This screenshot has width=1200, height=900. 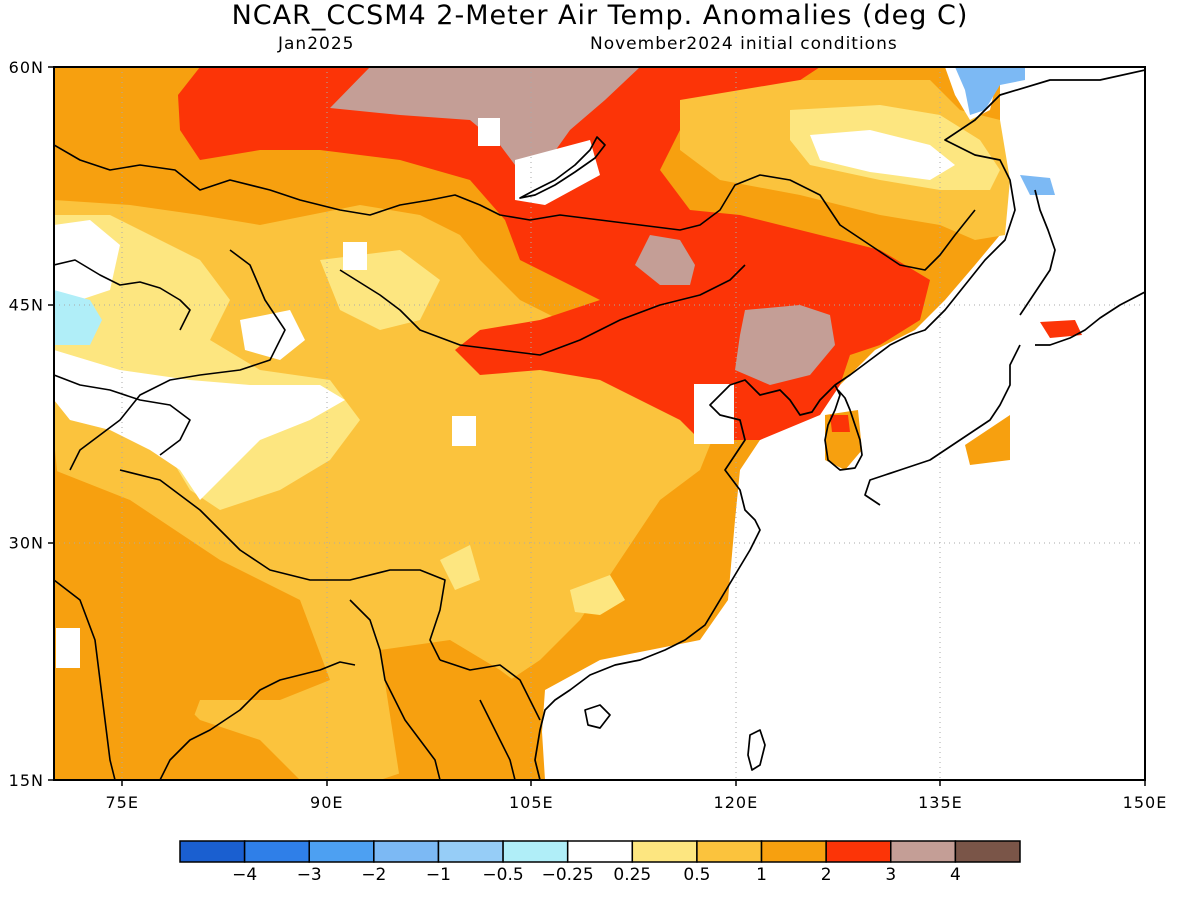 I want to click on colorbar-label: 3, so click(x=890, y=875).